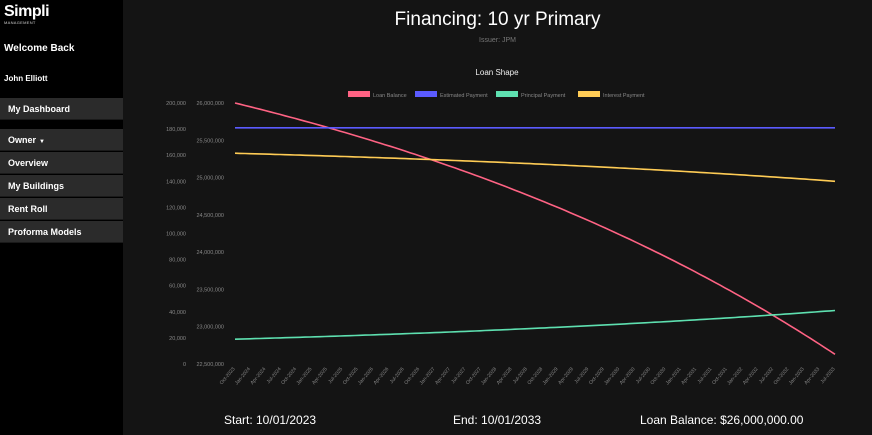  What do you see at coordinates (176, 130) in the screenshot?
I see `y-left-tick-label: 180,000` at bounding box center [176, 130].